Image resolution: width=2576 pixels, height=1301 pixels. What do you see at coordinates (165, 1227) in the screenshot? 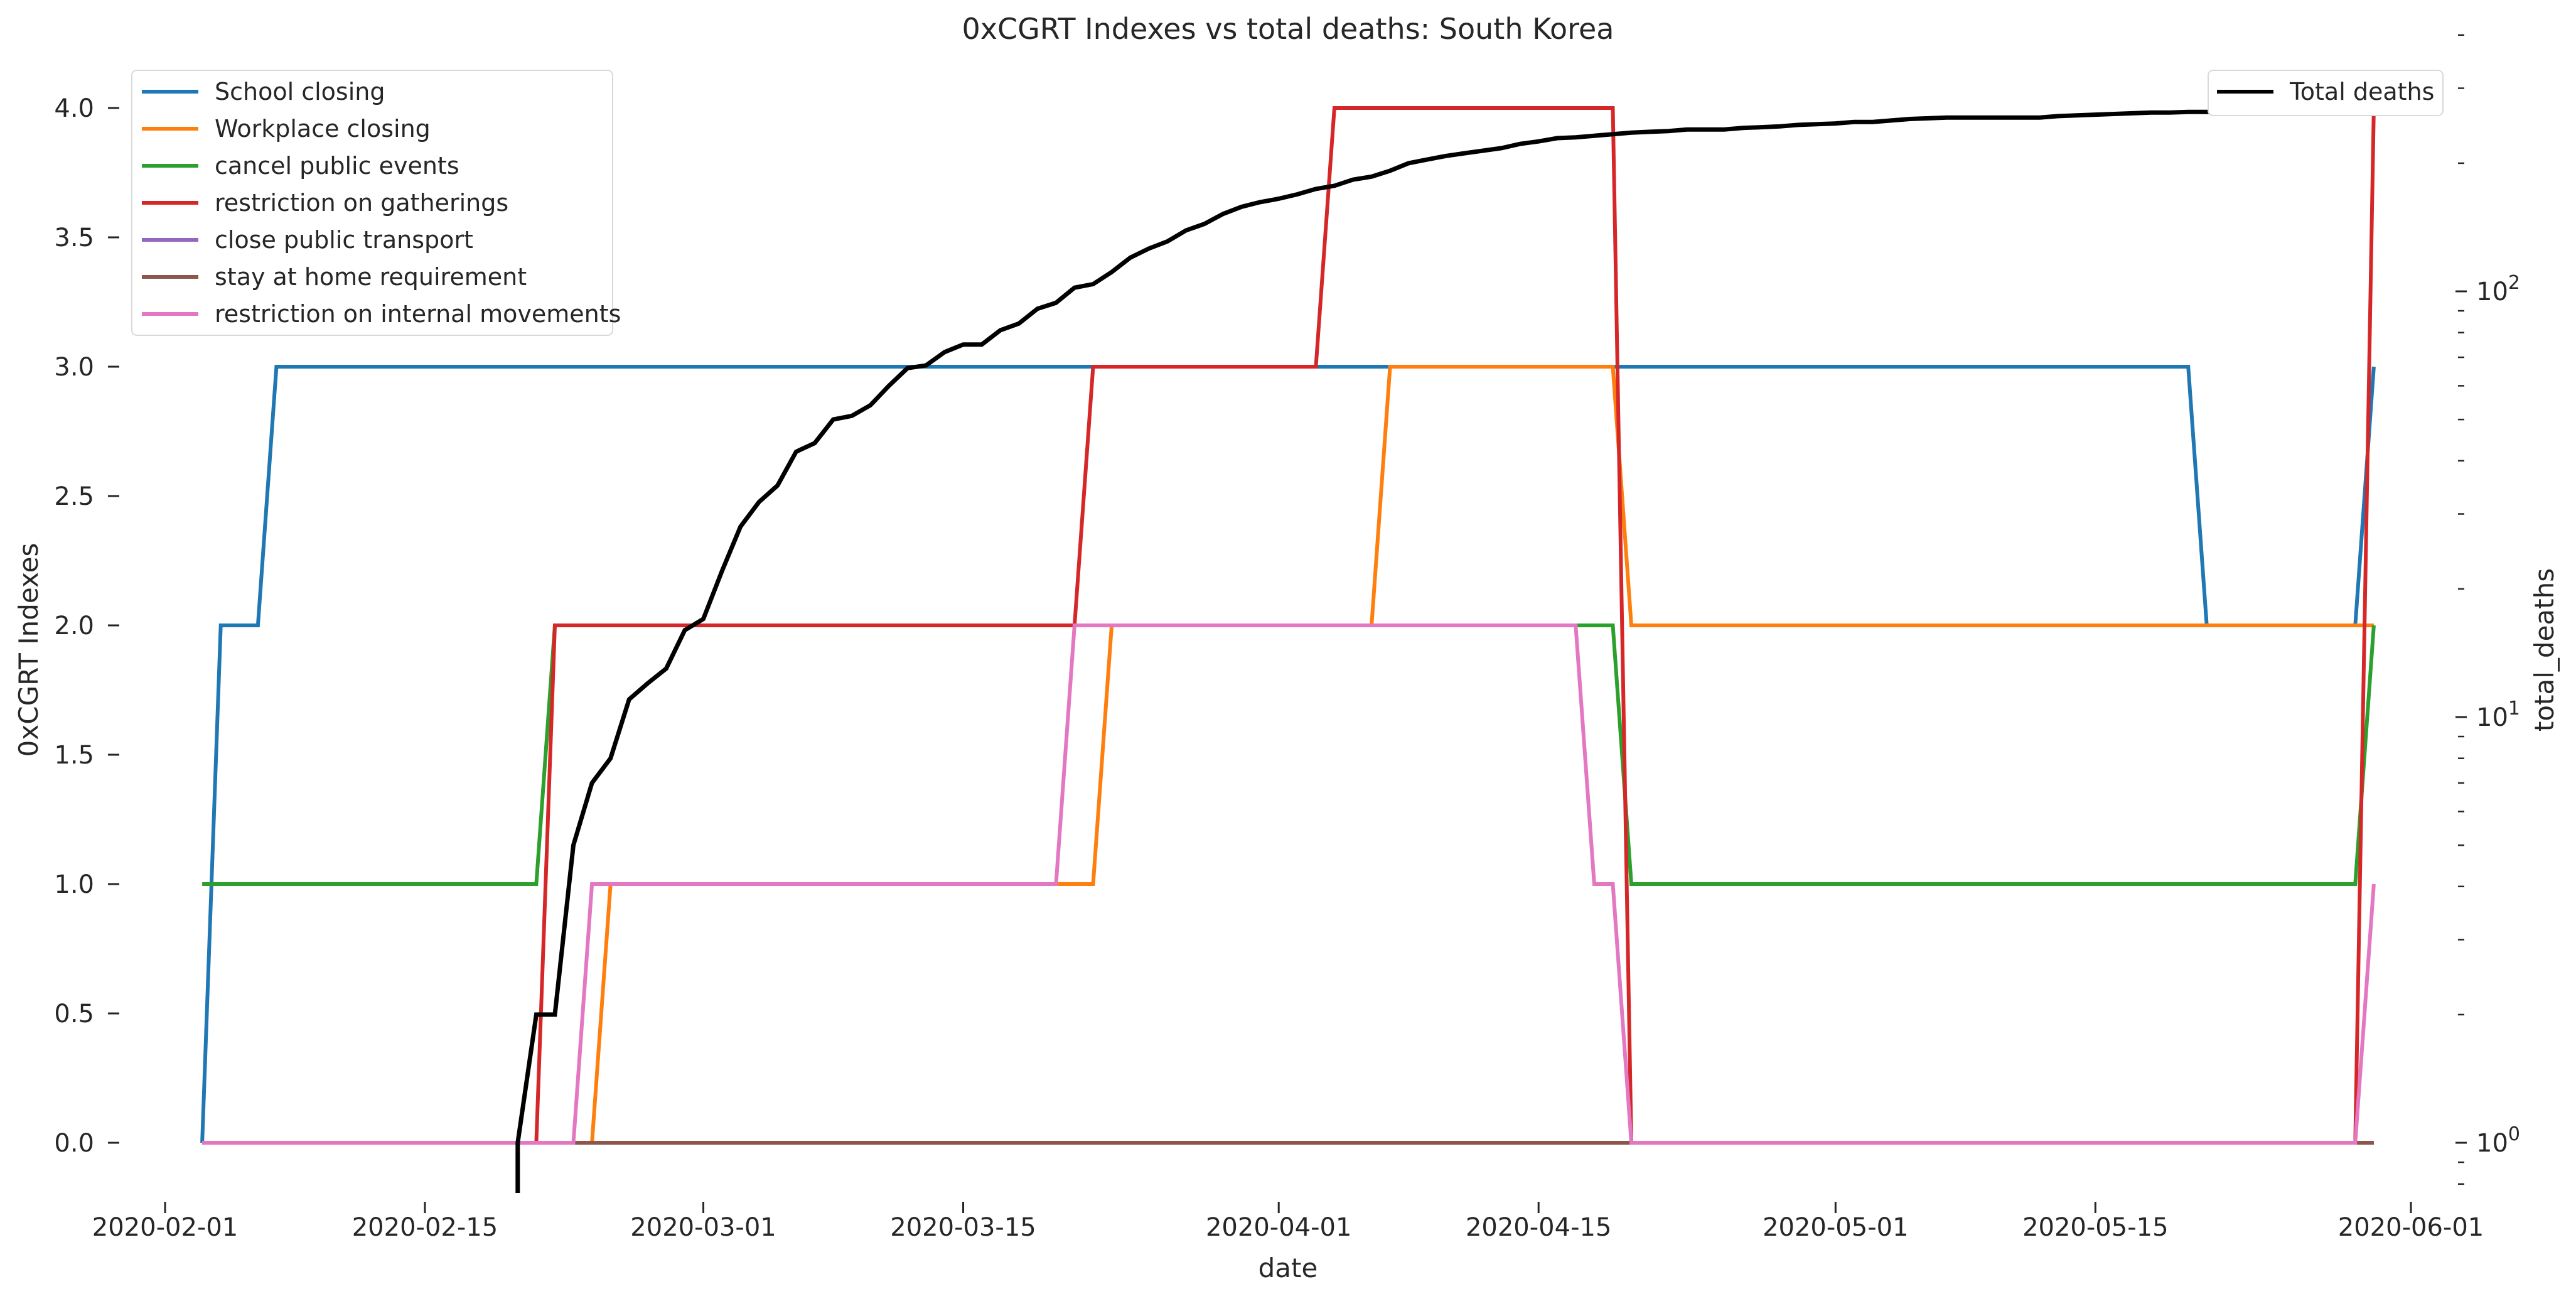
I see `x-tick-label: 2020-02-01` at bounding box center [165, 1227].